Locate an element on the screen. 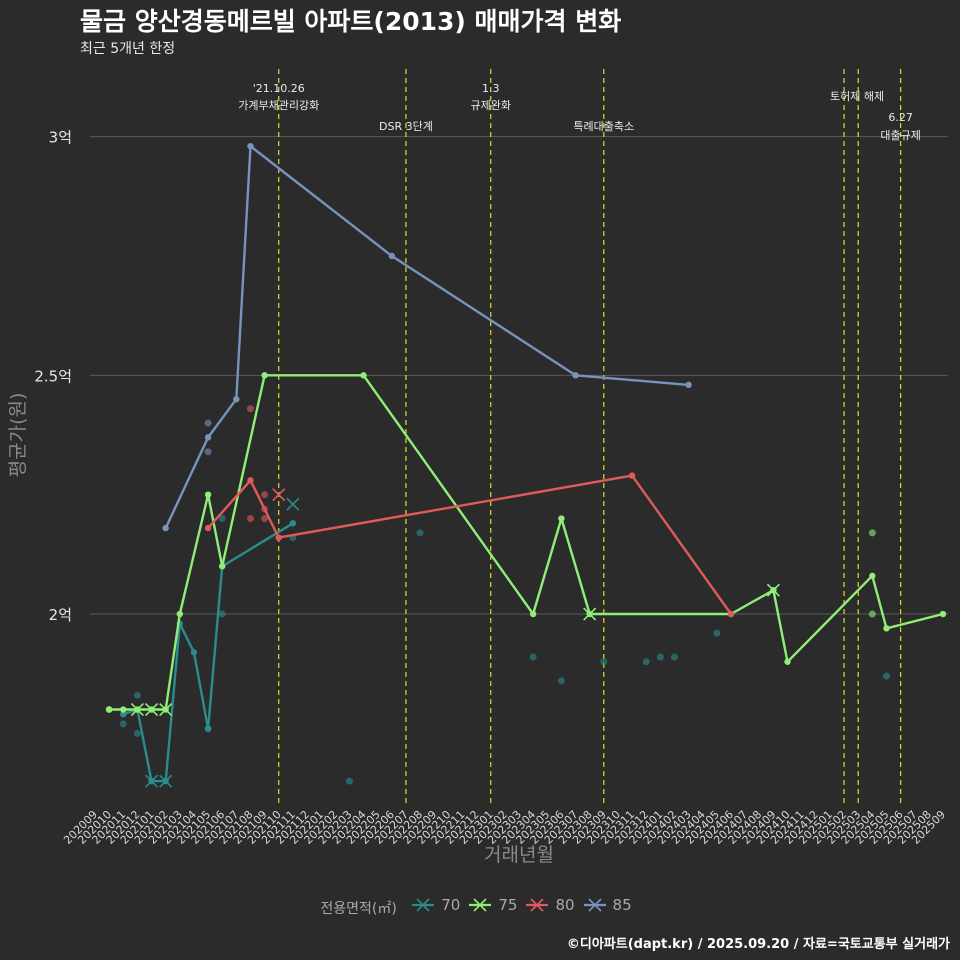 The width and height of the screenshot is (960, 960). legend-label: 85 is located at coordinates (622, 905).